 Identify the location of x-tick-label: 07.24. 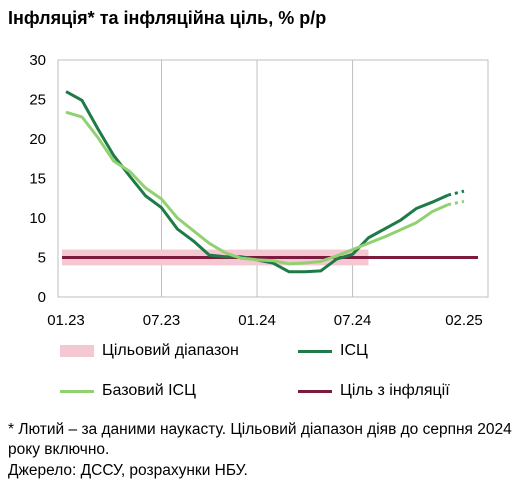
(353, 320).